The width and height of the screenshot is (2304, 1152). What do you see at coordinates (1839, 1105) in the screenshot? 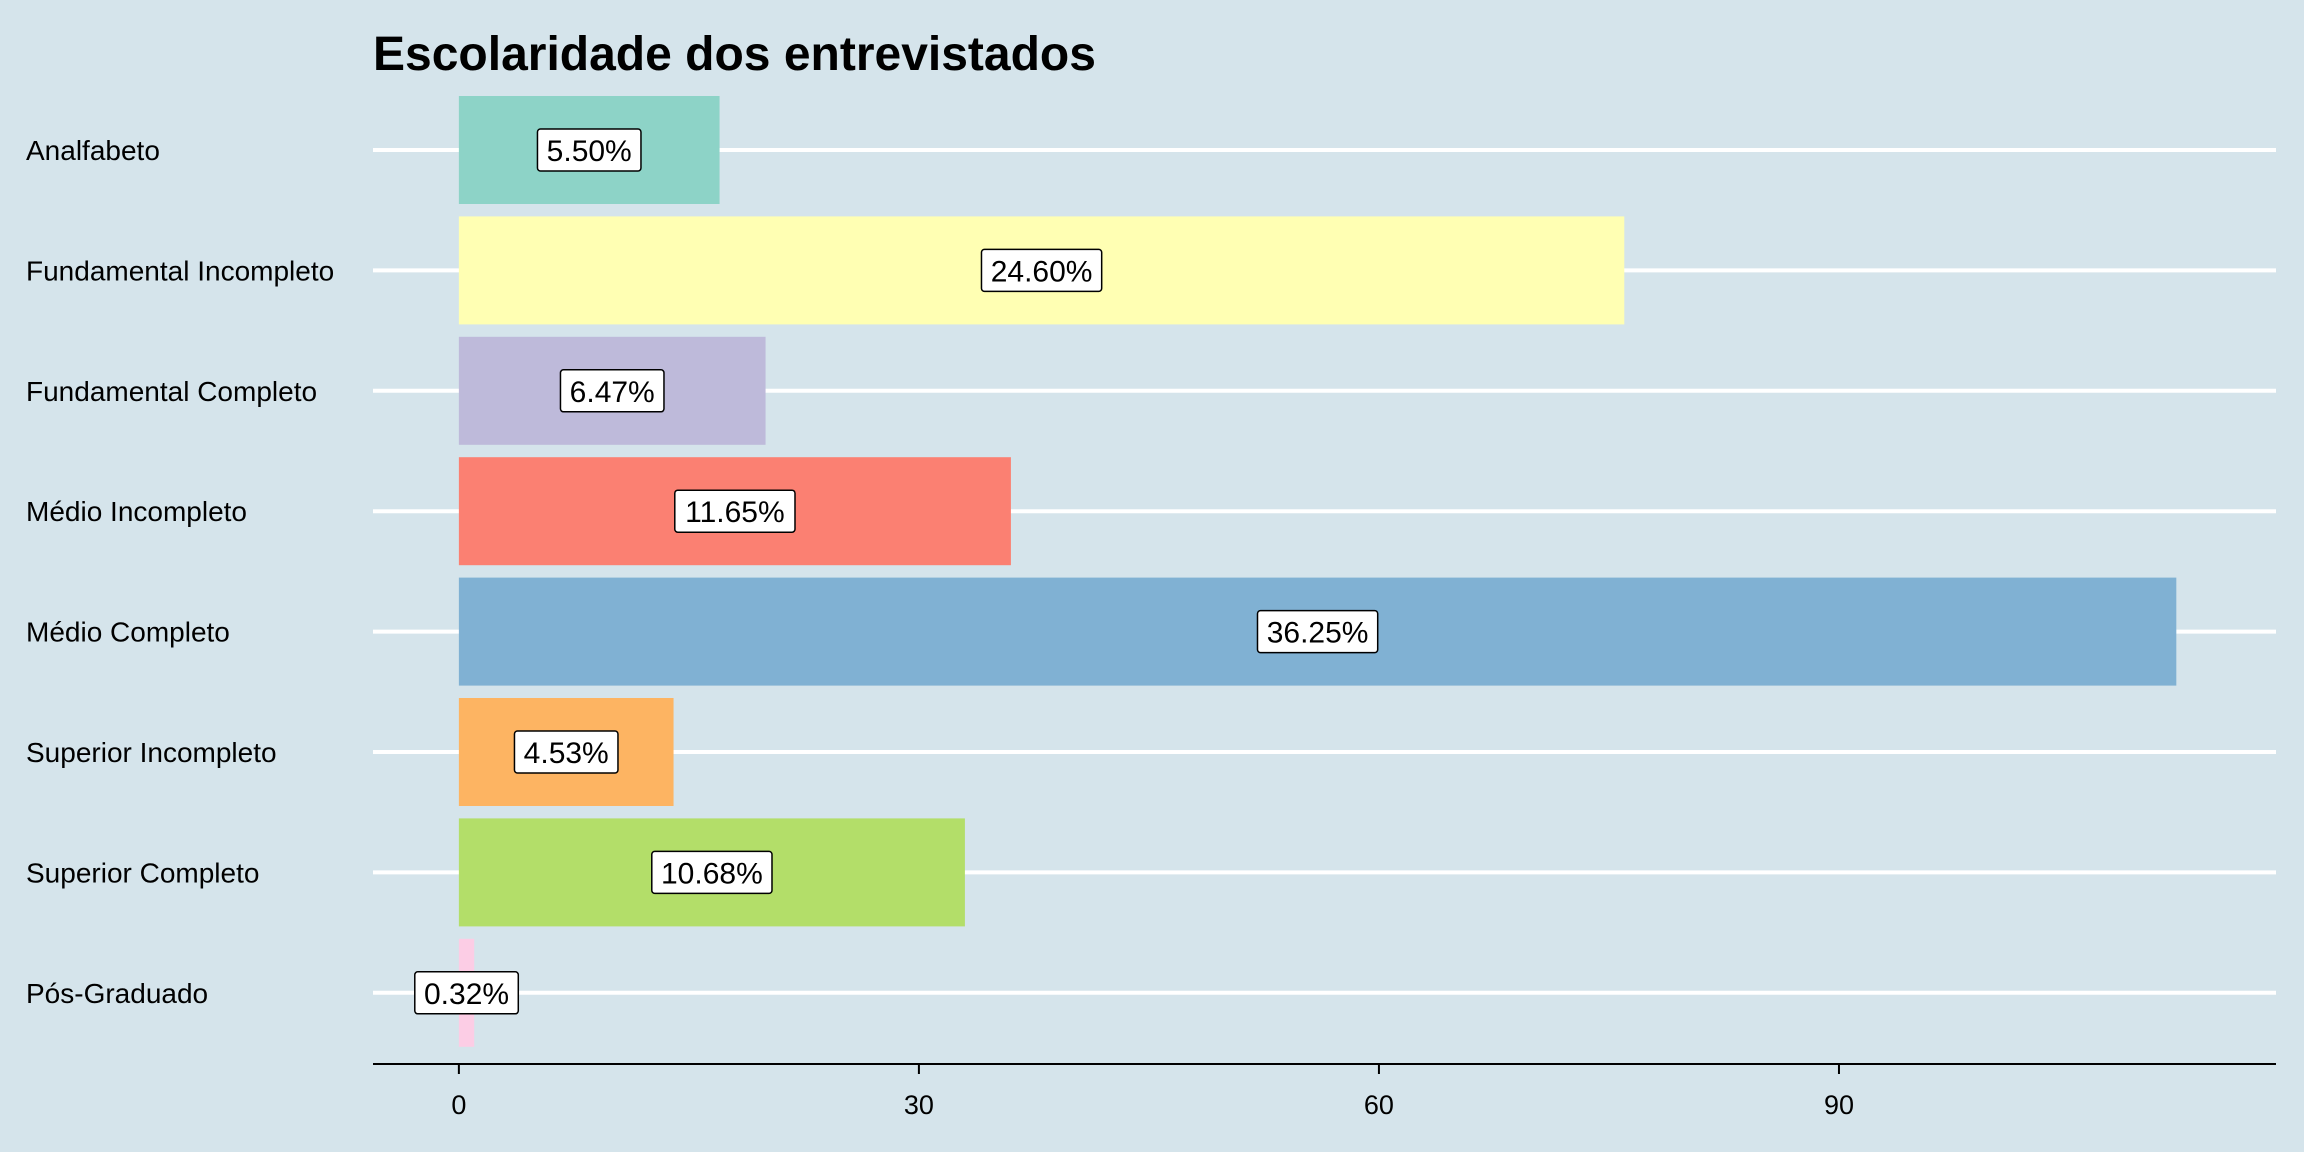
I see `x-tick-label: 90` at bounding box center [1839, 1105].